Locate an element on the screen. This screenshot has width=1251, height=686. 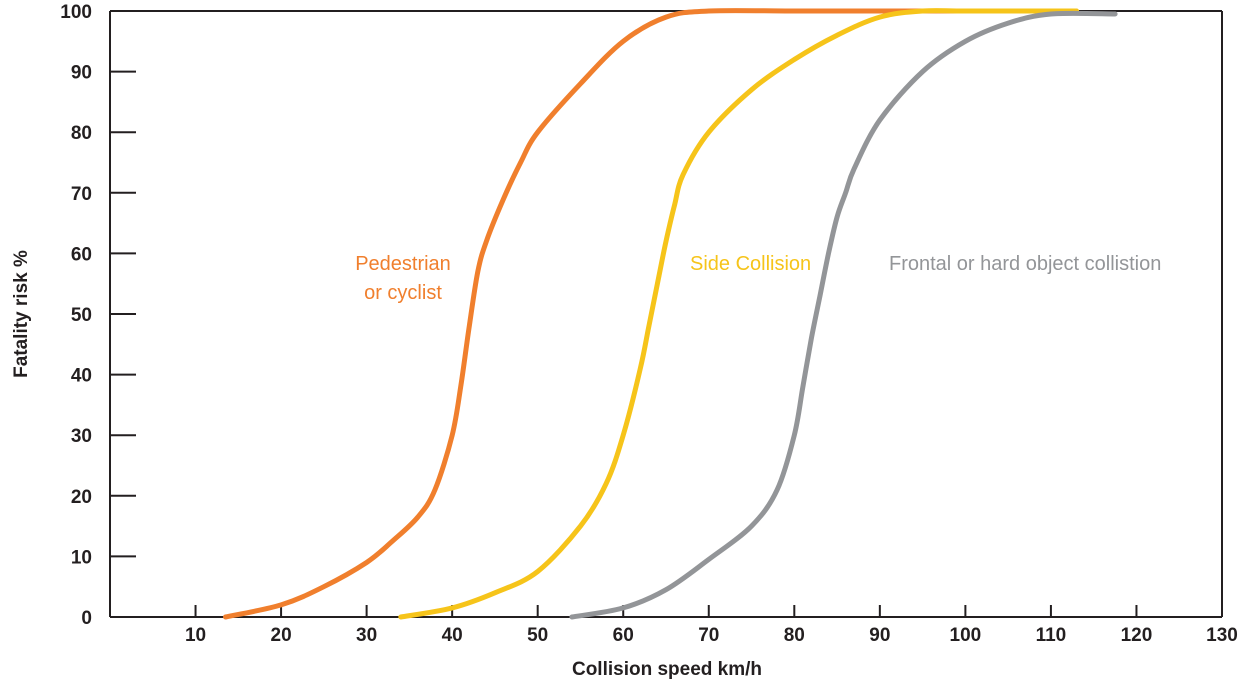
y-tick-label: 90 is located at coordinates (81, 73).